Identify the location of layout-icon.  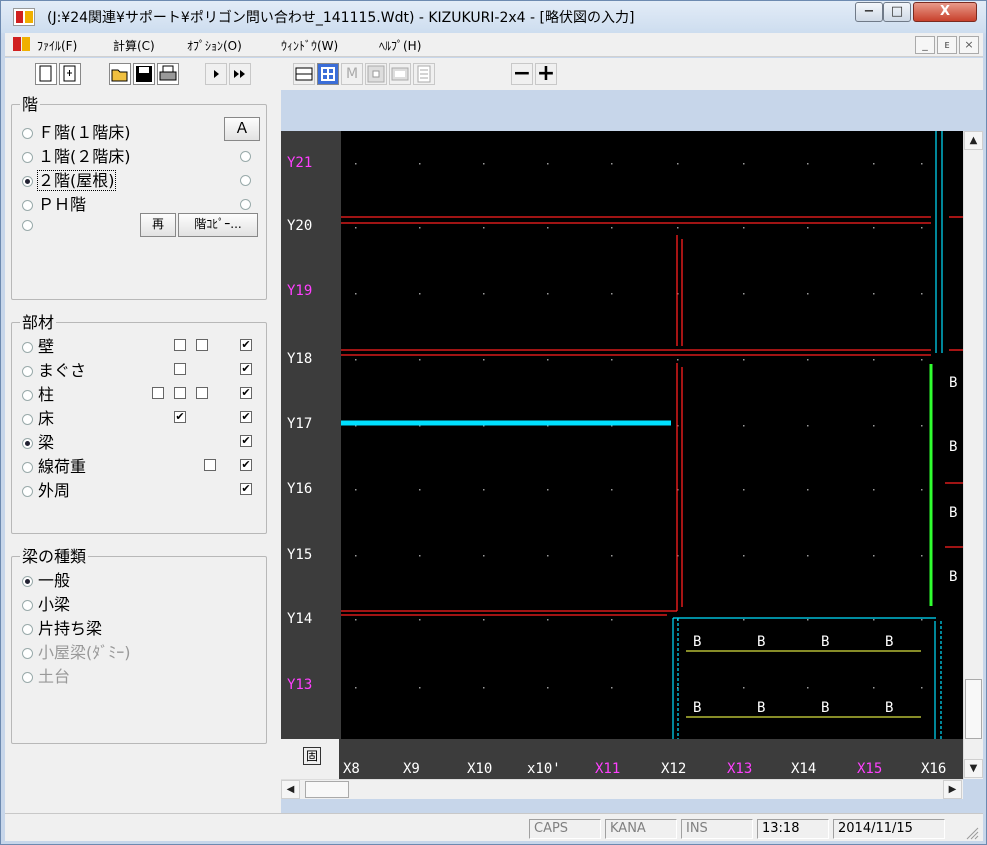
(304, 74).